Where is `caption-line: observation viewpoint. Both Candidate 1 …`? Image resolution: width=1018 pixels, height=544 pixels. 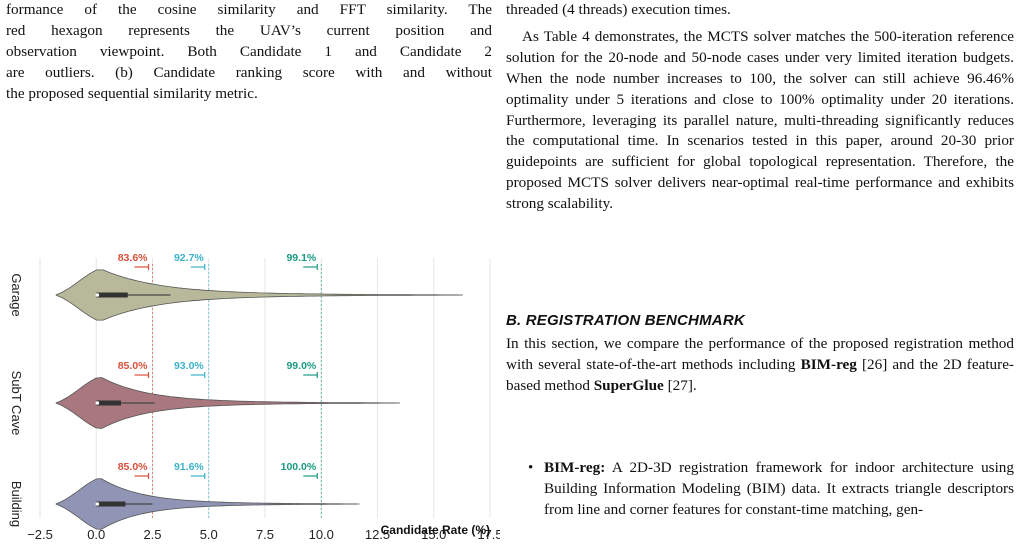
caption-line: observation viewpoint. Both Candidate 1 … is located at coordinates (249, 51).